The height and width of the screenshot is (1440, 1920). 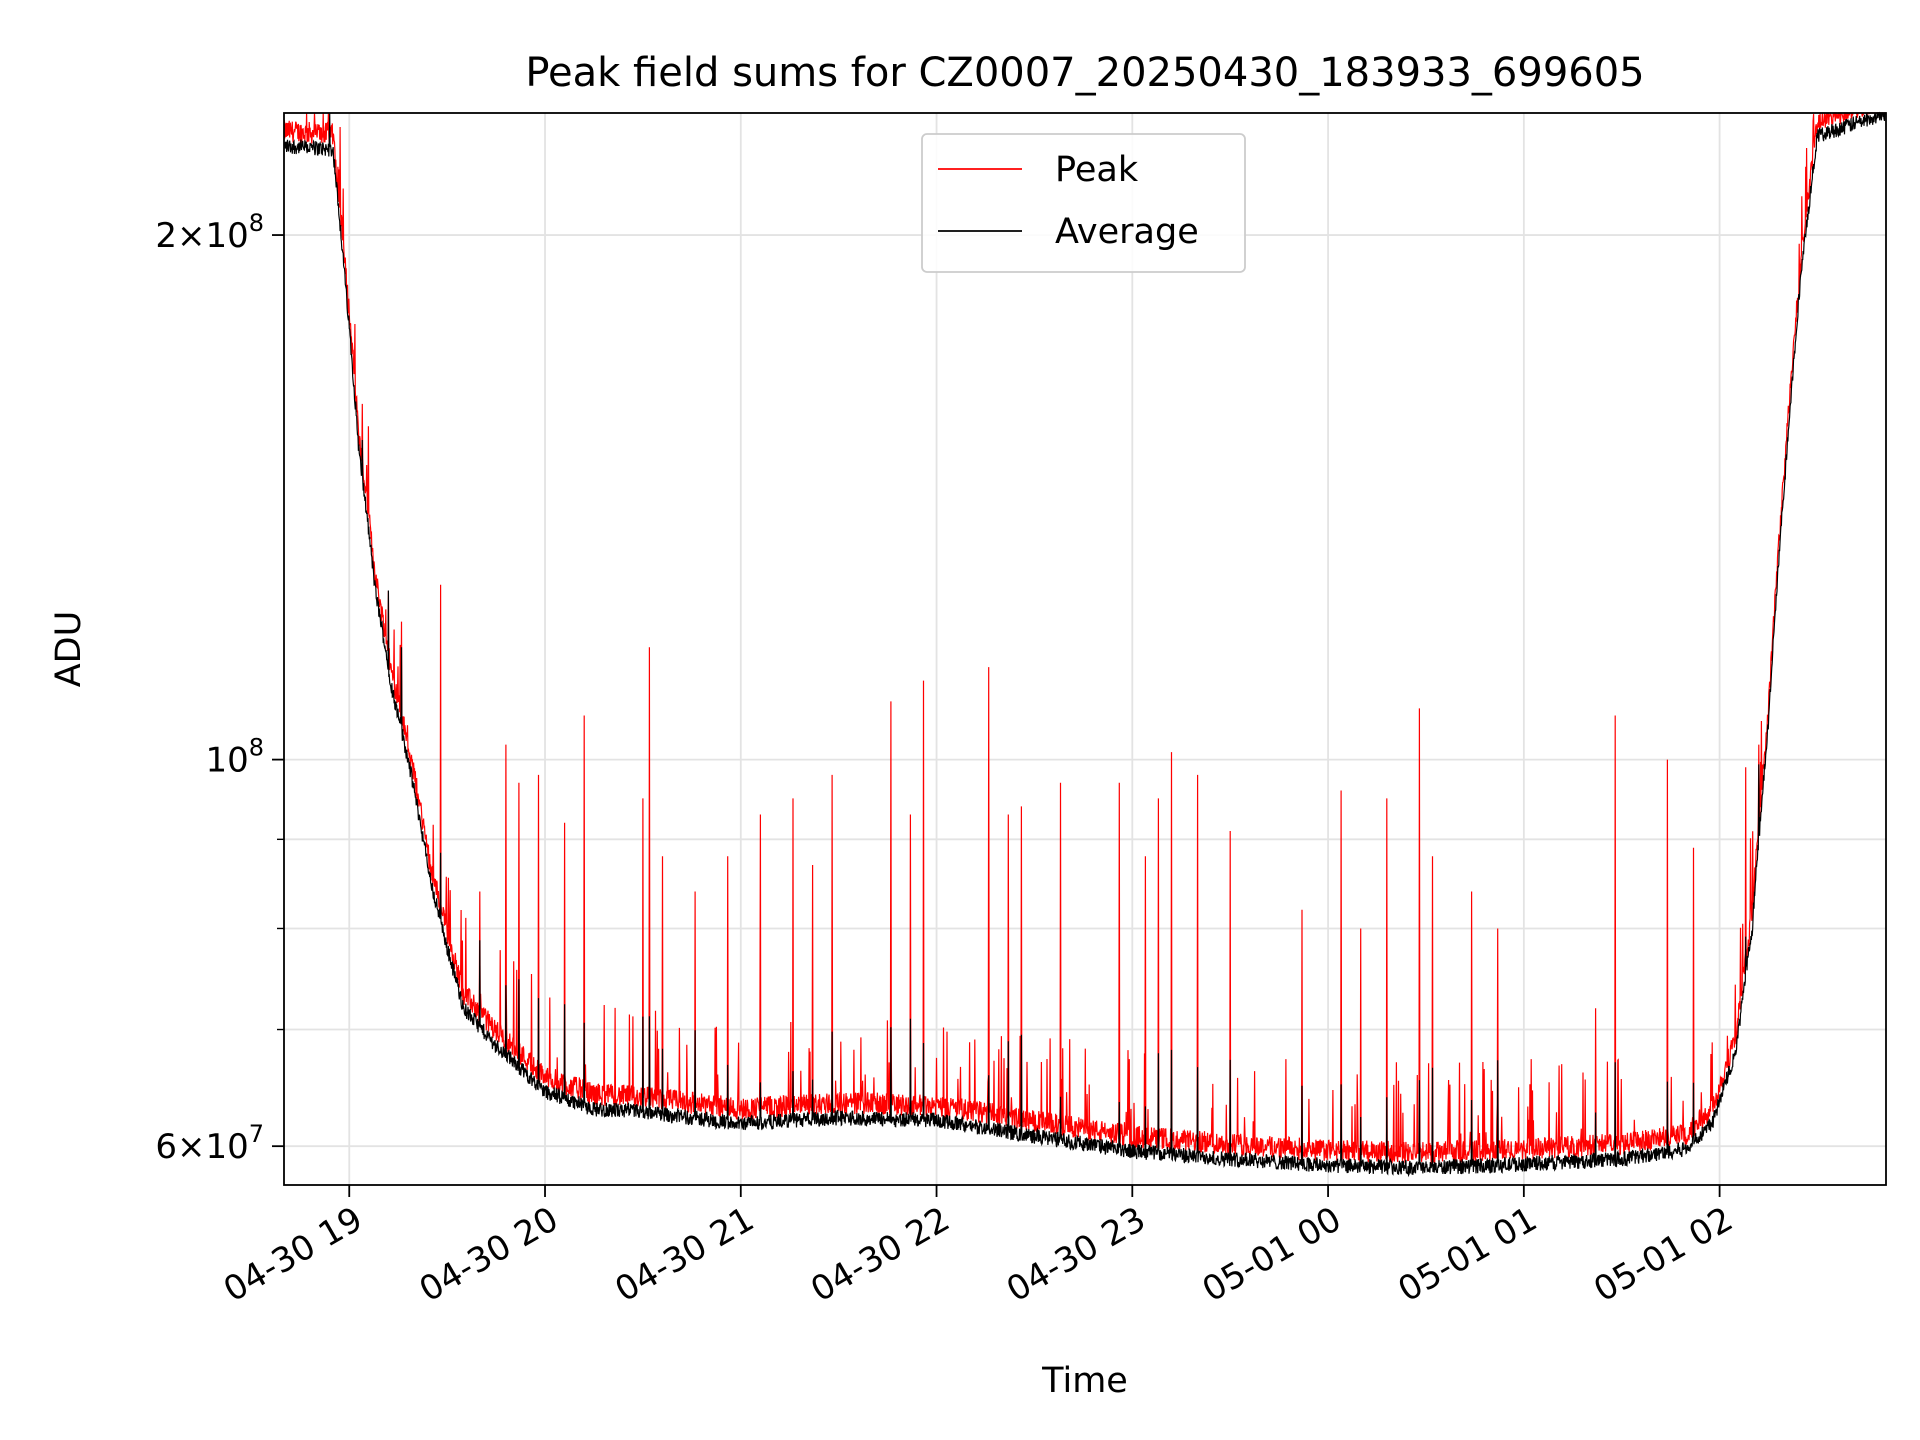 I want to click on y-tick-label: 108, so click(x=234, y=757).